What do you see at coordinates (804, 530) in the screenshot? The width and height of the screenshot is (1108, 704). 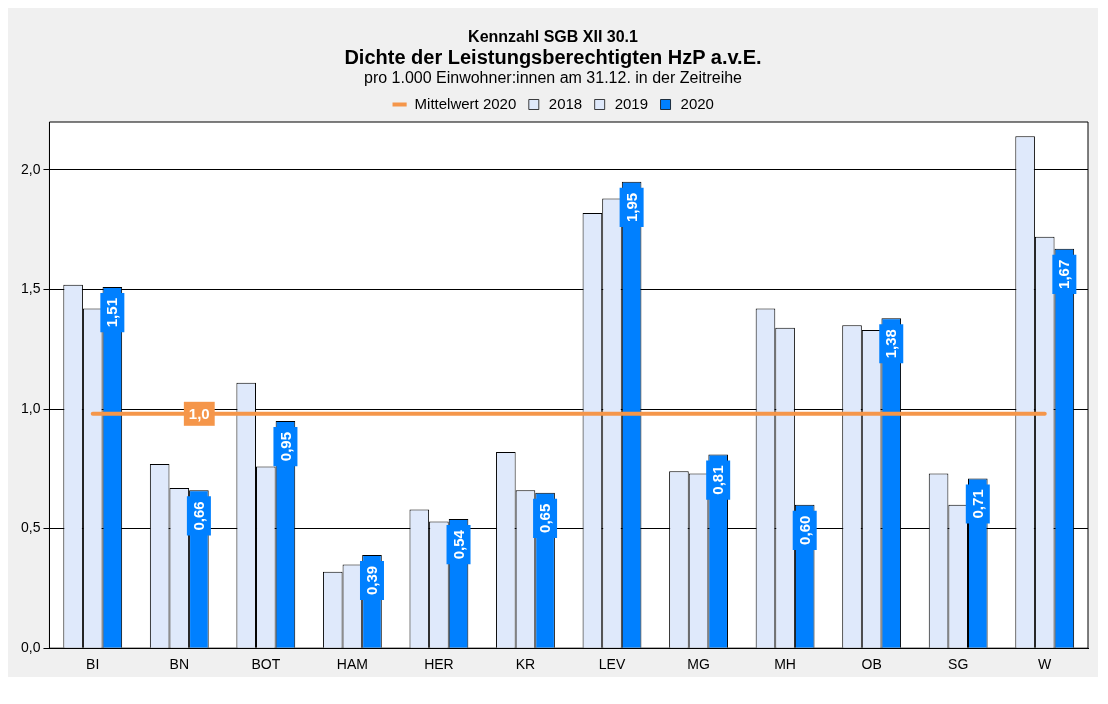 I see `data-label: 0,60` at bounding box center [804, 530].